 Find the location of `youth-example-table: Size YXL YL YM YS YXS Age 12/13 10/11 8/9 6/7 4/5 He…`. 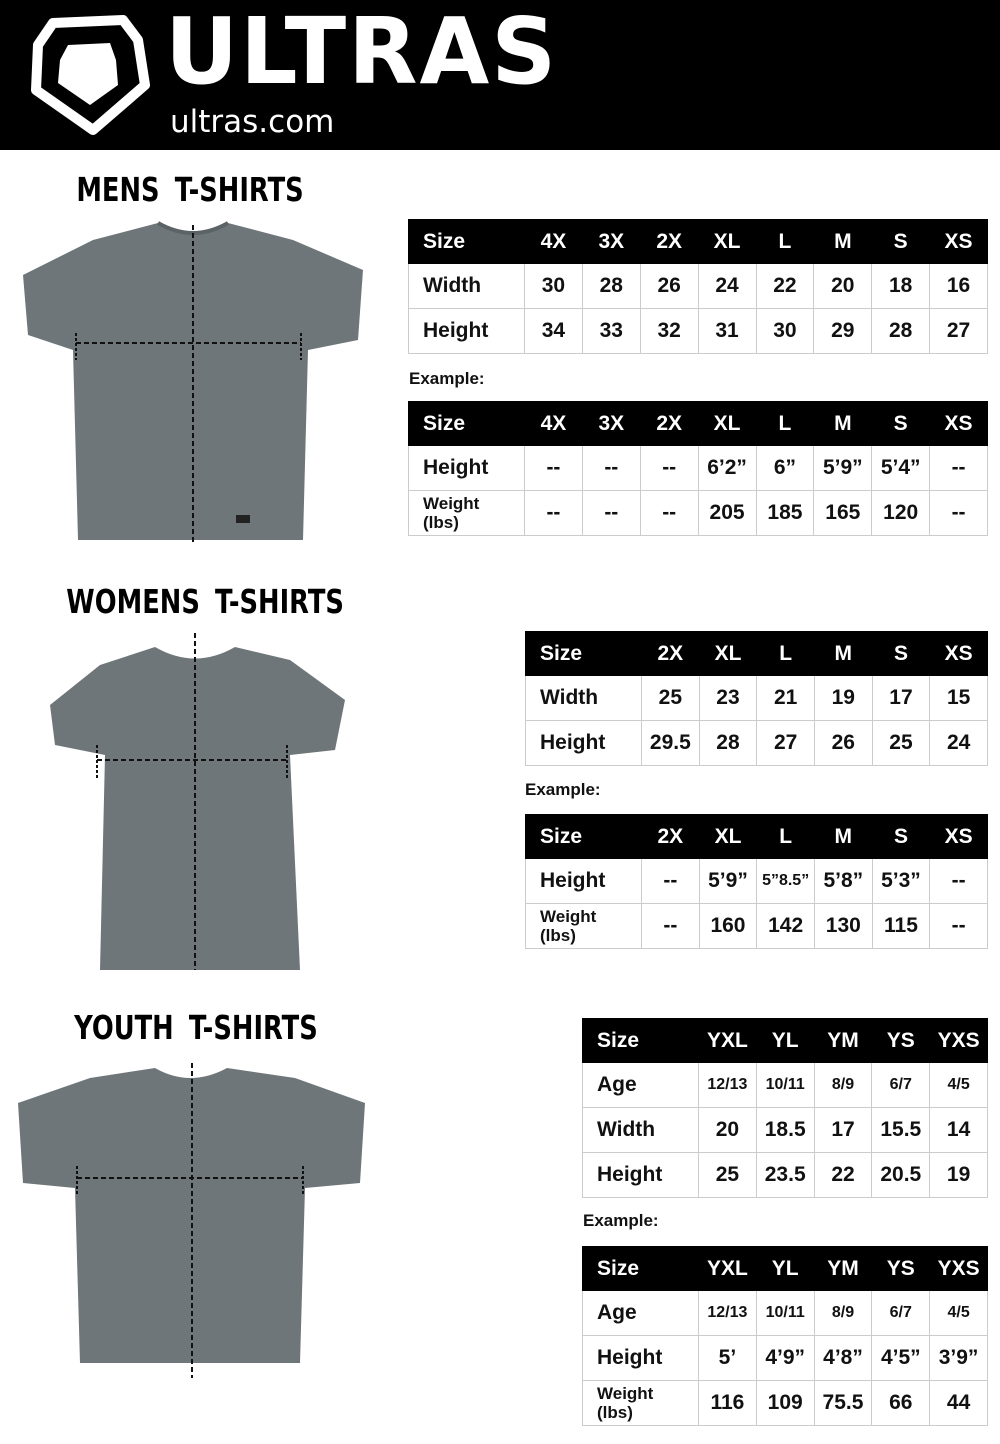

youth-example-table: Size YXL YL YM YS YXS Age 12/13 10/11 8/9 6/7 4/5 He… is located at coordinates (785, 1336).